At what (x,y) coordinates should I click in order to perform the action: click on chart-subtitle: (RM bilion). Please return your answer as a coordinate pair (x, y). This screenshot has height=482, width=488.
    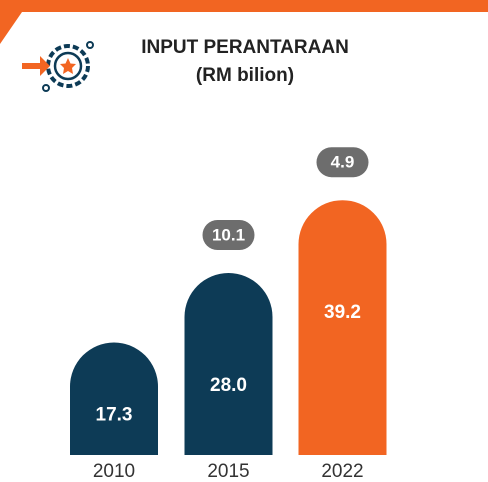
    Looking at the image, I should click on (245, 75).